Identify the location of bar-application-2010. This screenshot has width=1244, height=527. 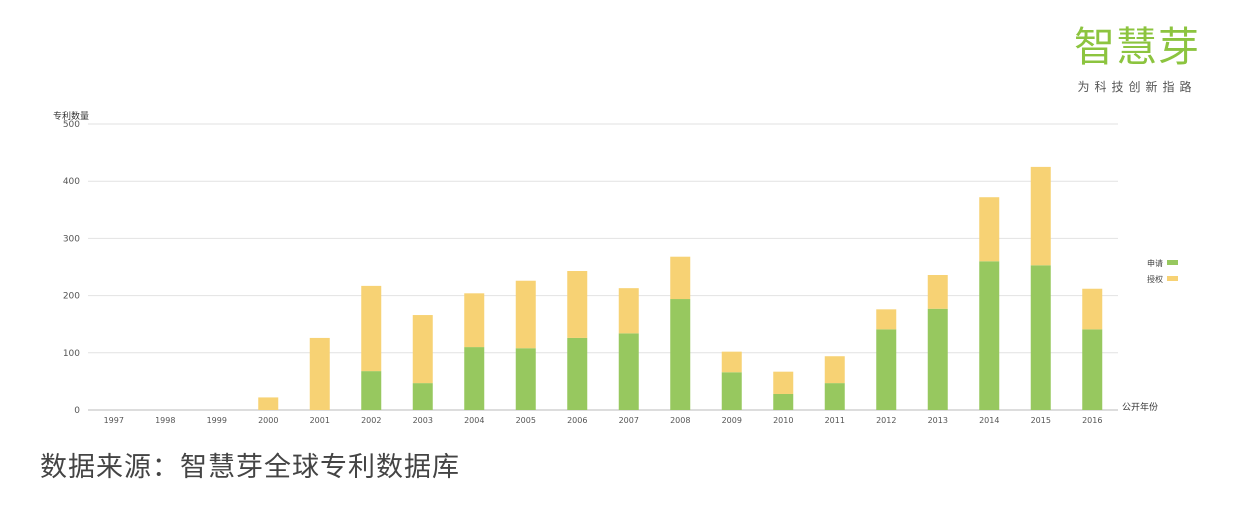
(783, 401).